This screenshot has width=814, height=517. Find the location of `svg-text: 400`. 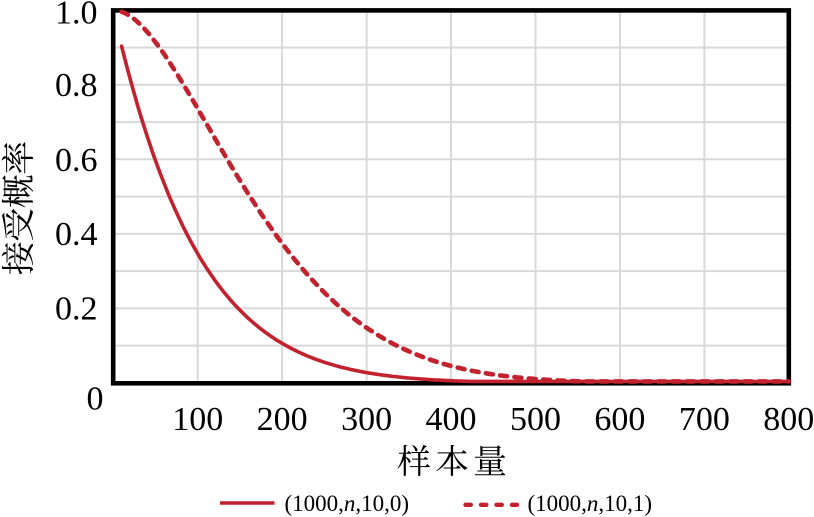

svg-text: 400 is located at coordinates (451, 419).